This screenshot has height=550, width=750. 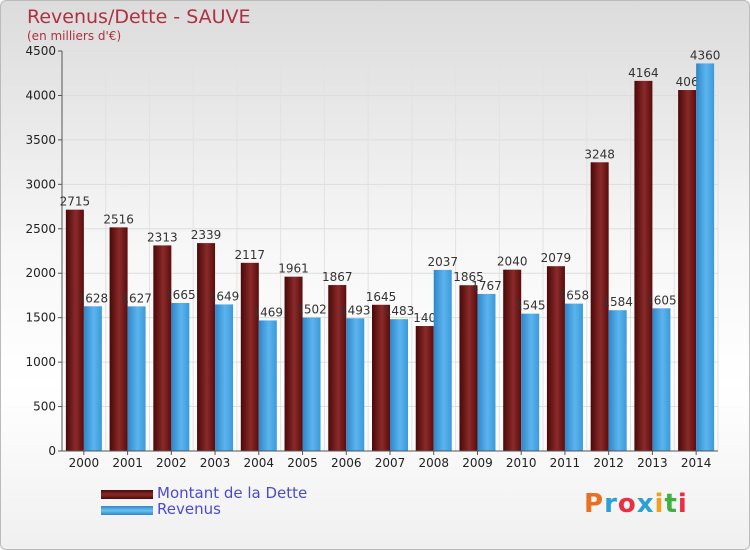 I want to click on legend-swatch-revenus, so click(x=127, y=510).